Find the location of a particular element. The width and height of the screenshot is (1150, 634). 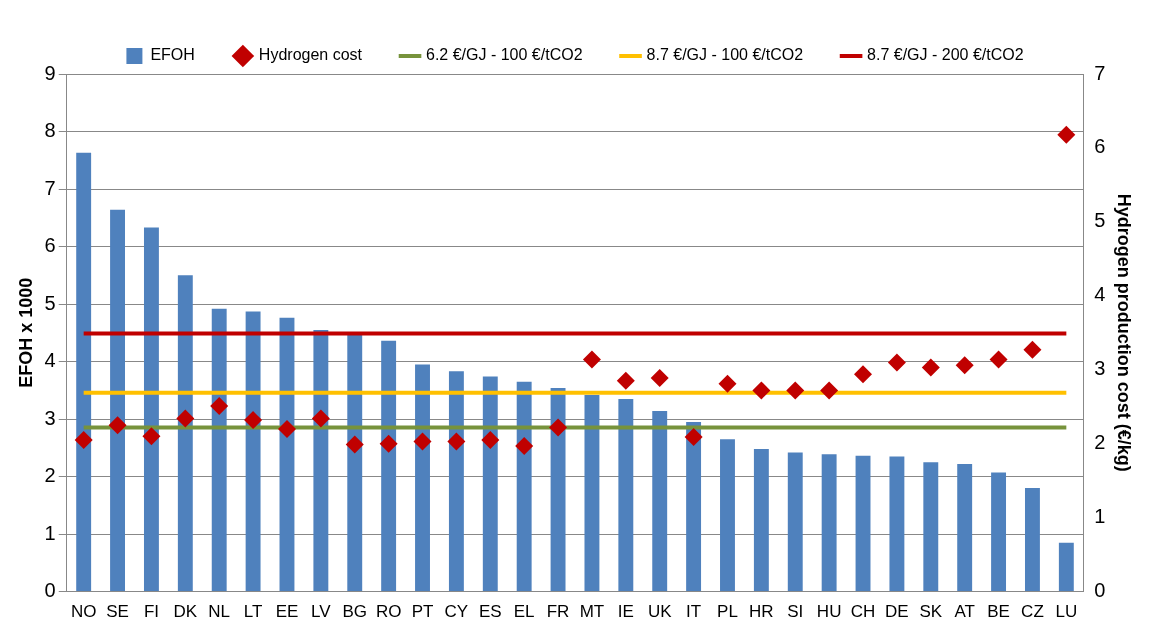

x-tick-label: FI is located at coordinates (151, 612).